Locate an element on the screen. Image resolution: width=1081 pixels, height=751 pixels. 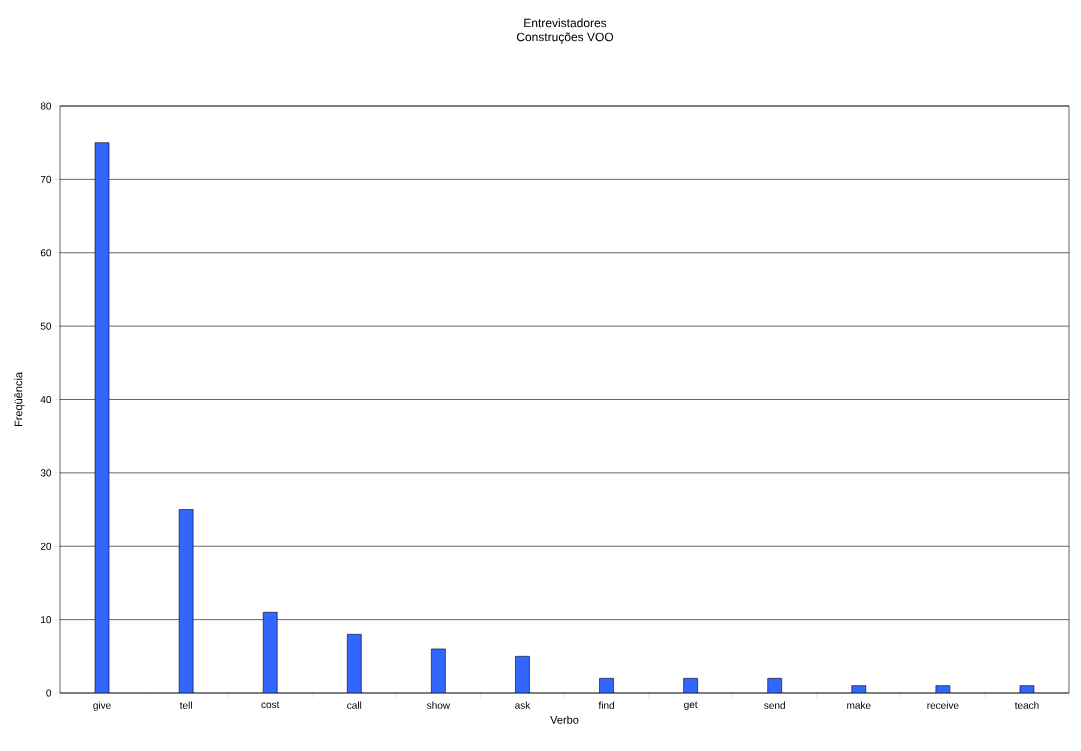
x-tick-label: give is located at coordinates (102, 706).